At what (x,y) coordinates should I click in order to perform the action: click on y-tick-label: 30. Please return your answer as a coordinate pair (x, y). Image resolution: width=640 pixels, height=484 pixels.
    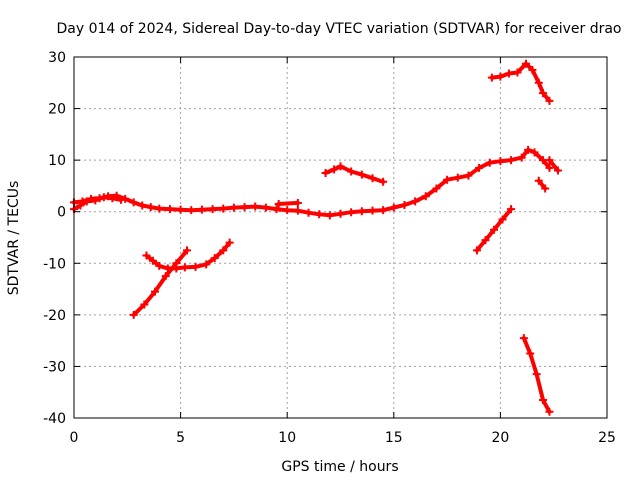
    Looking at the image, I should click on (57, 58).